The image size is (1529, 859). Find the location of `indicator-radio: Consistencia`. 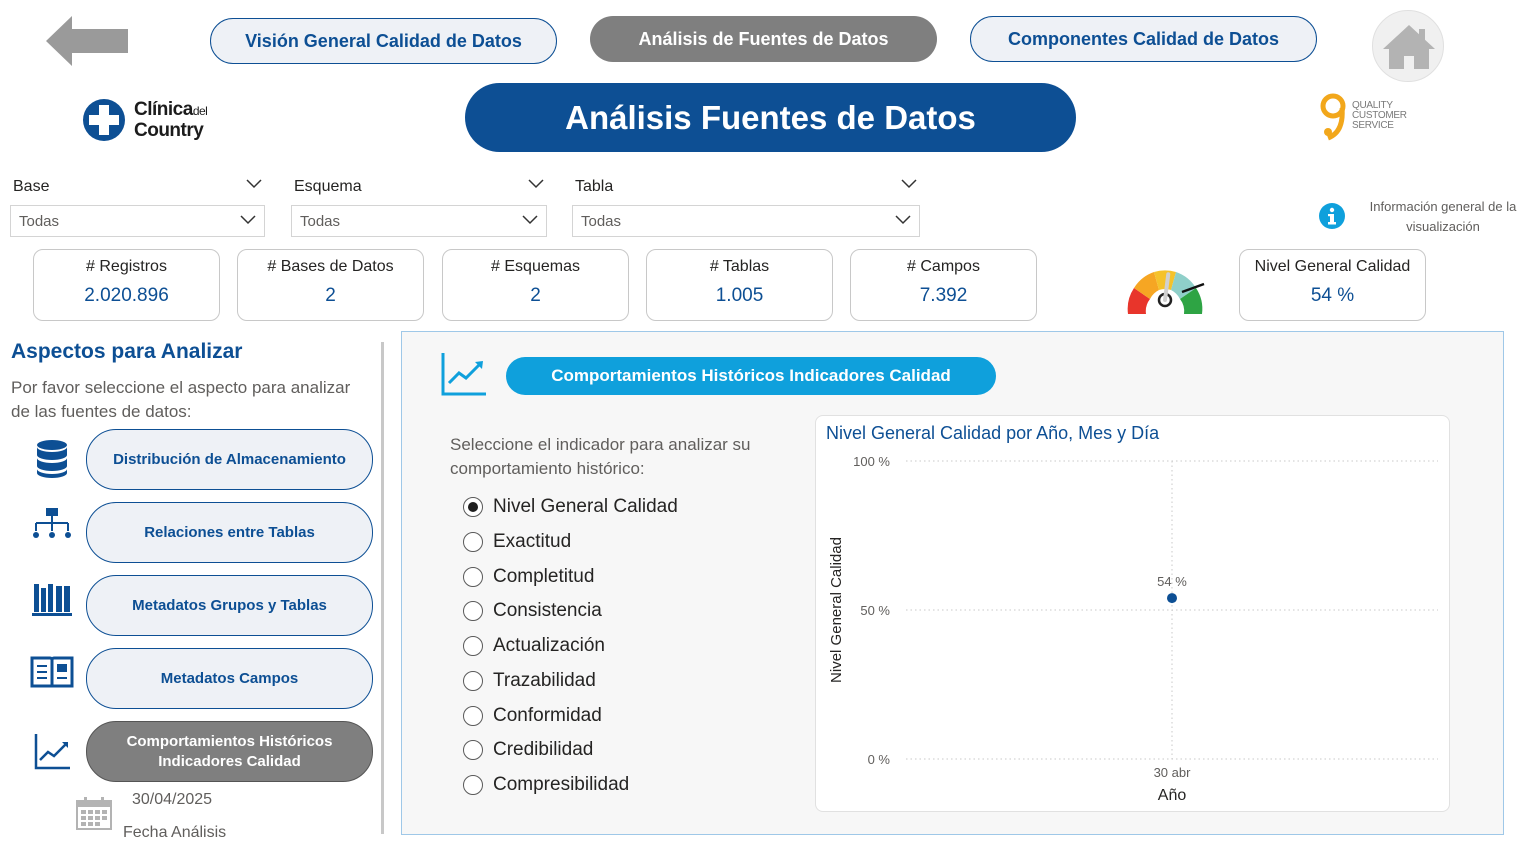

indicator-radio: Consistencia is located at coordinates (532, 611).